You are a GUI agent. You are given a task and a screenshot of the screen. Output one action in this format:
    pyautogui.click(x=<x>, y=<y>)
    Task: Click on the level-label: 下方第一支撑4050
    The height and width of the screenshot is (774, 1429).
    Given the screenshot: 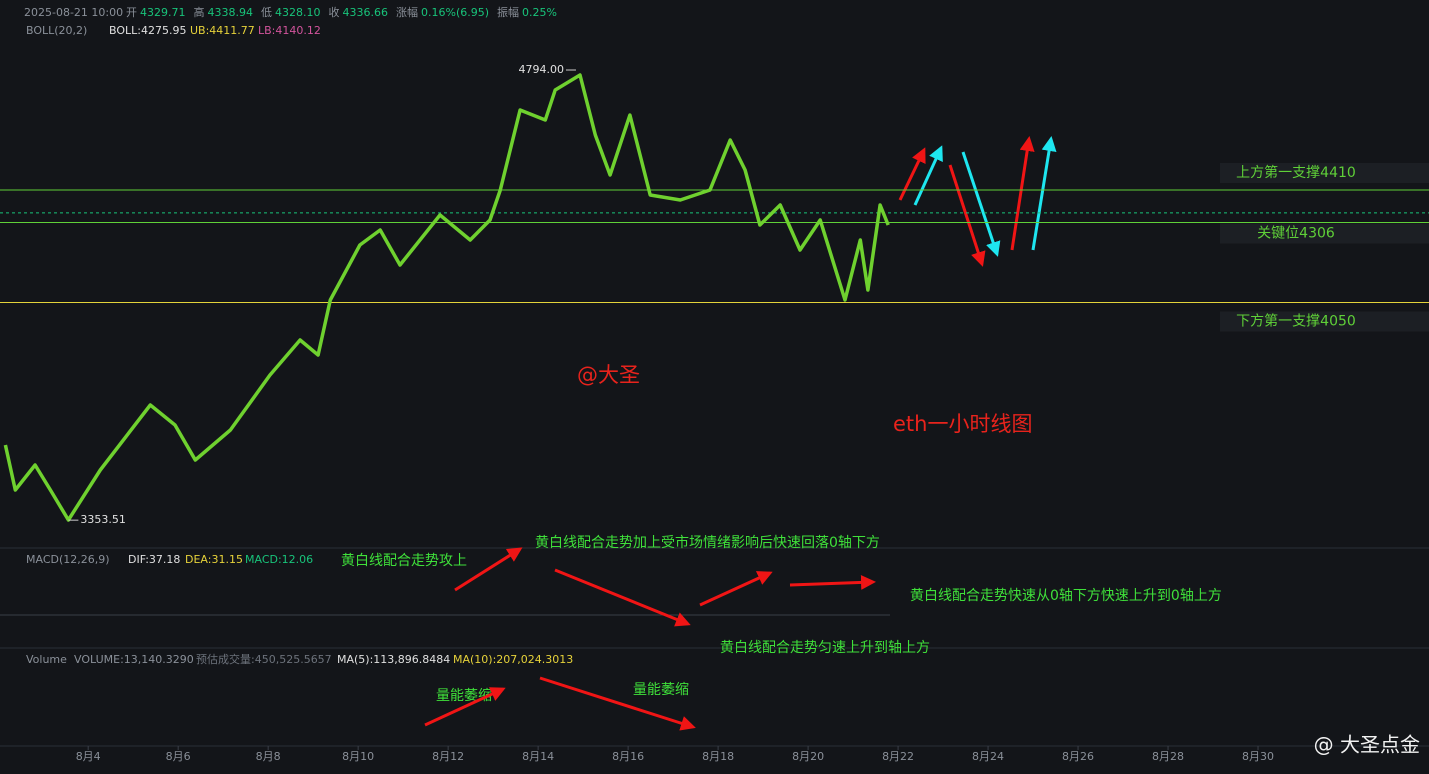 What is the action you would take?
    pyautogui.click(x=1296, y=321)
    